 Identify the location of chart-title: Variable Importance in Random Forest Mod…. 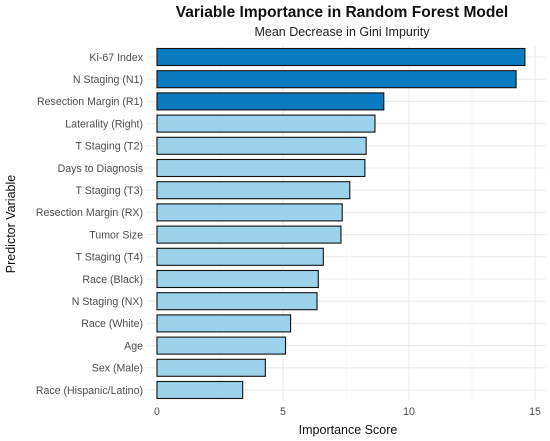
(342, 12).